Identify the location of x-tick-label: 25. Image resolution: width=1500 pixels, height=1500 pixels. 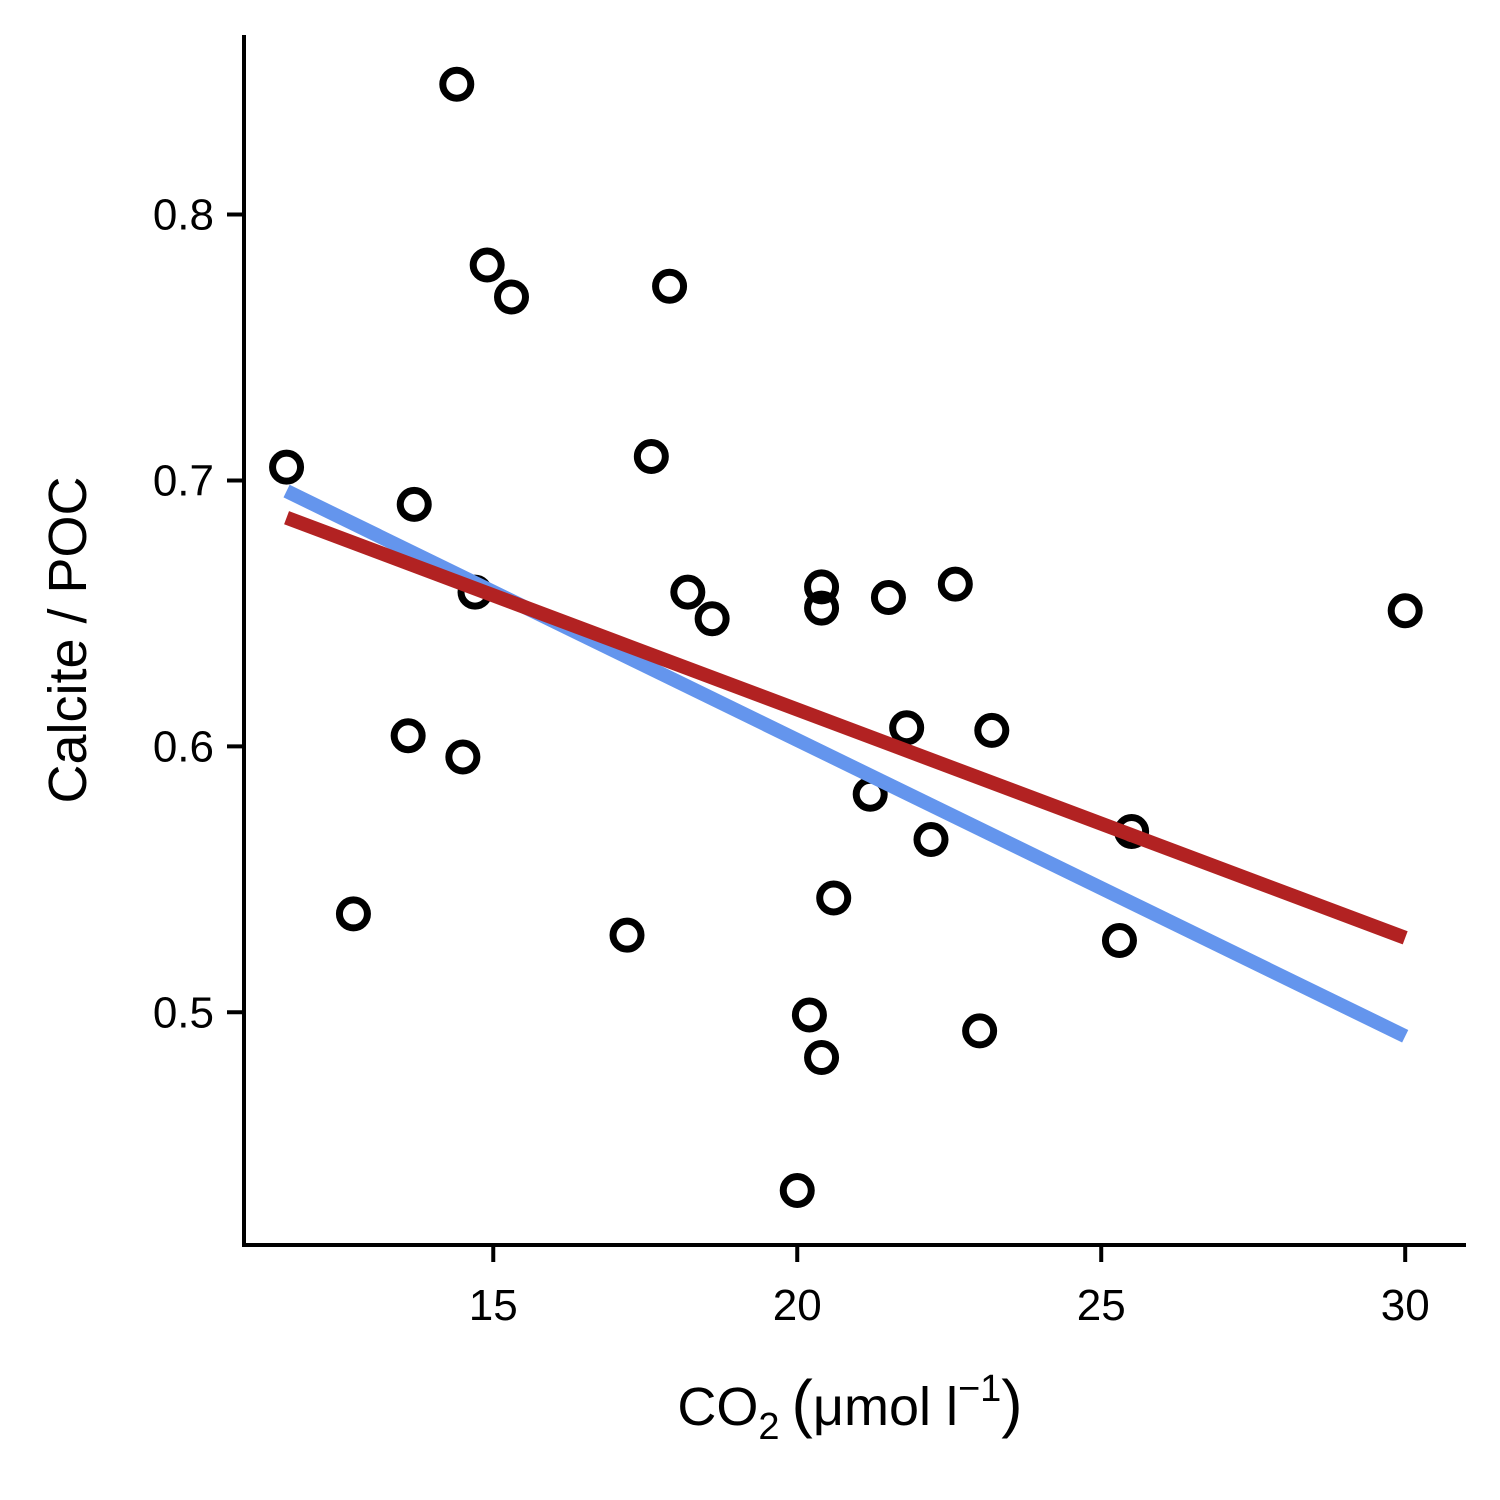
(1101, 1305).